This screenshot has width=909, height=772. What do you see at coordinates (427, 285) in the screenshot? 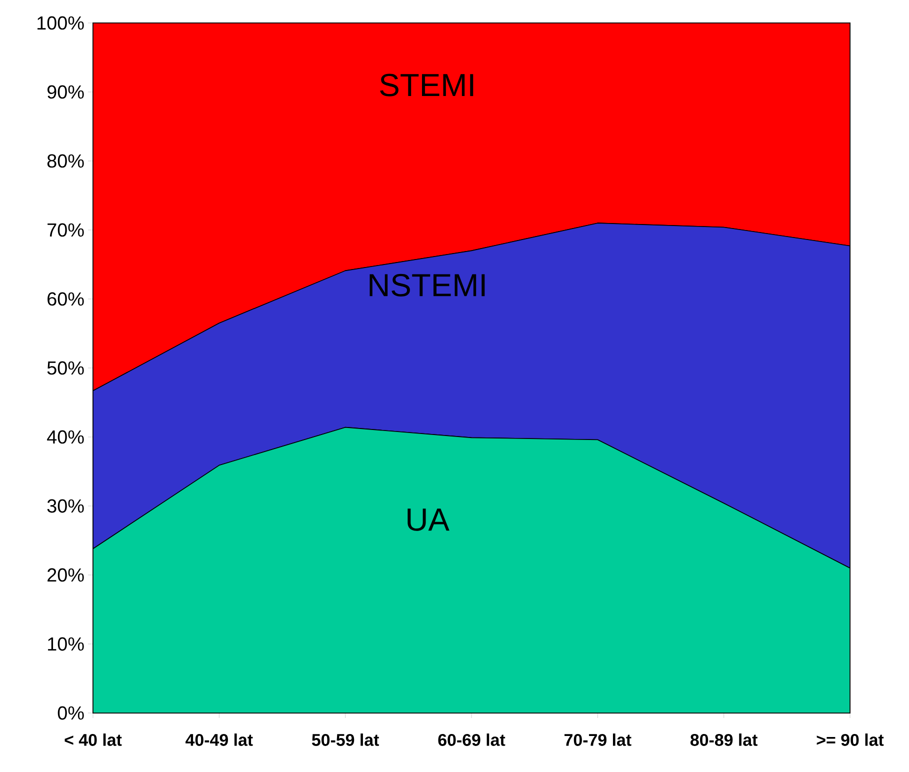
I see `series-label: NSTEMI` at bounding box center [427, 285].